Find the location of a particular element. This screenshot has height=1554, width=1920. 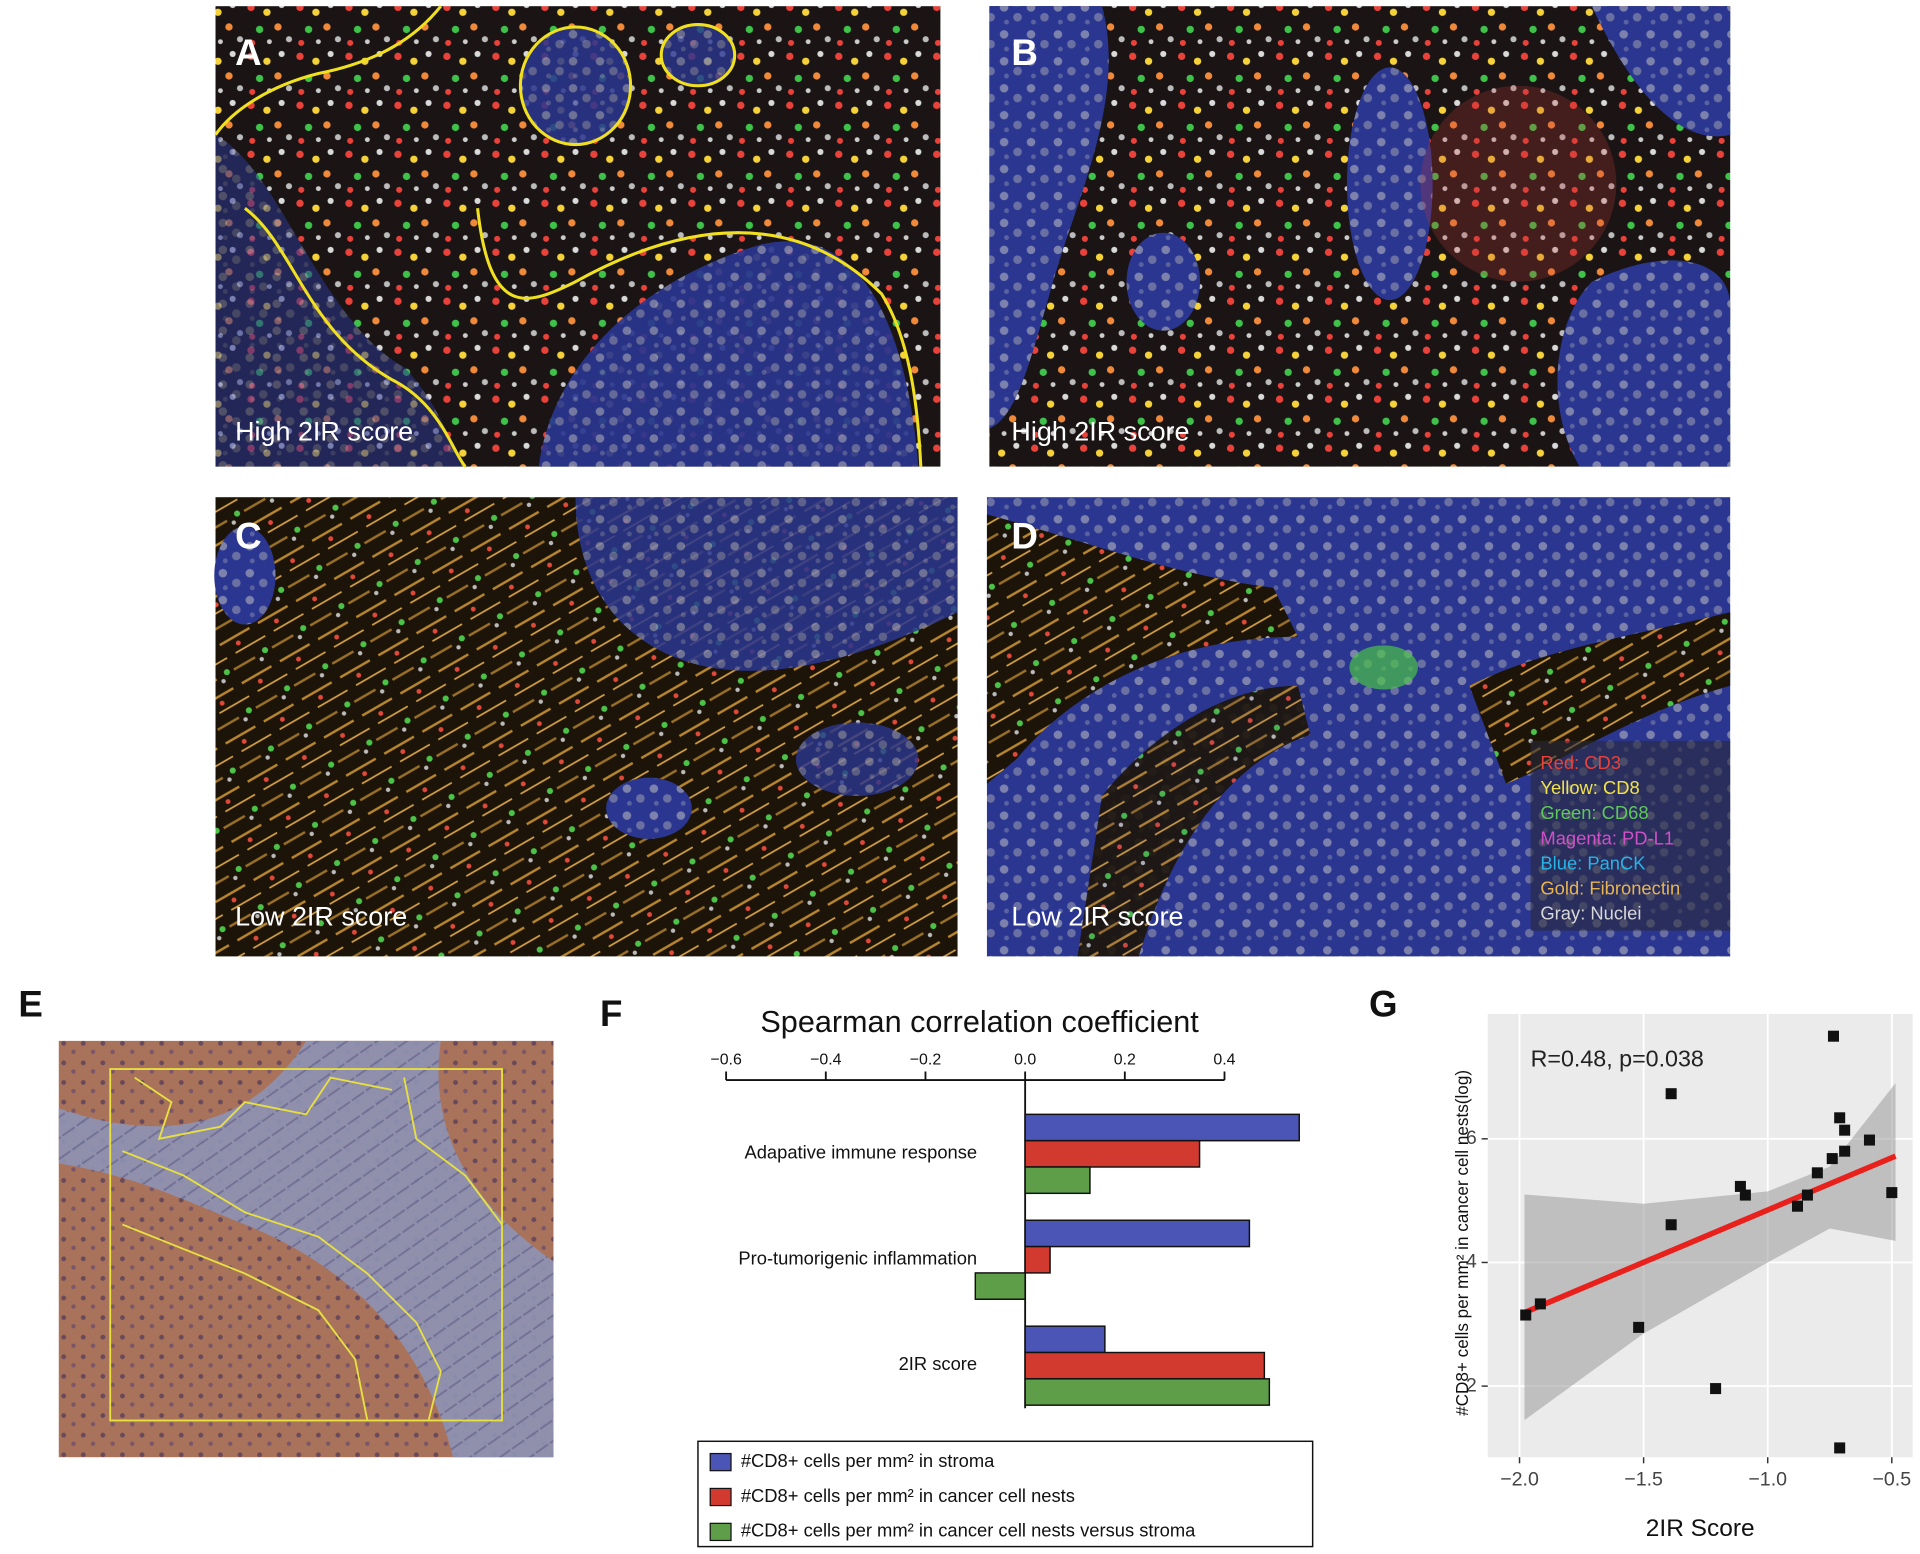

y-tick-label: 4 is located at coordinates (1471, 1262).